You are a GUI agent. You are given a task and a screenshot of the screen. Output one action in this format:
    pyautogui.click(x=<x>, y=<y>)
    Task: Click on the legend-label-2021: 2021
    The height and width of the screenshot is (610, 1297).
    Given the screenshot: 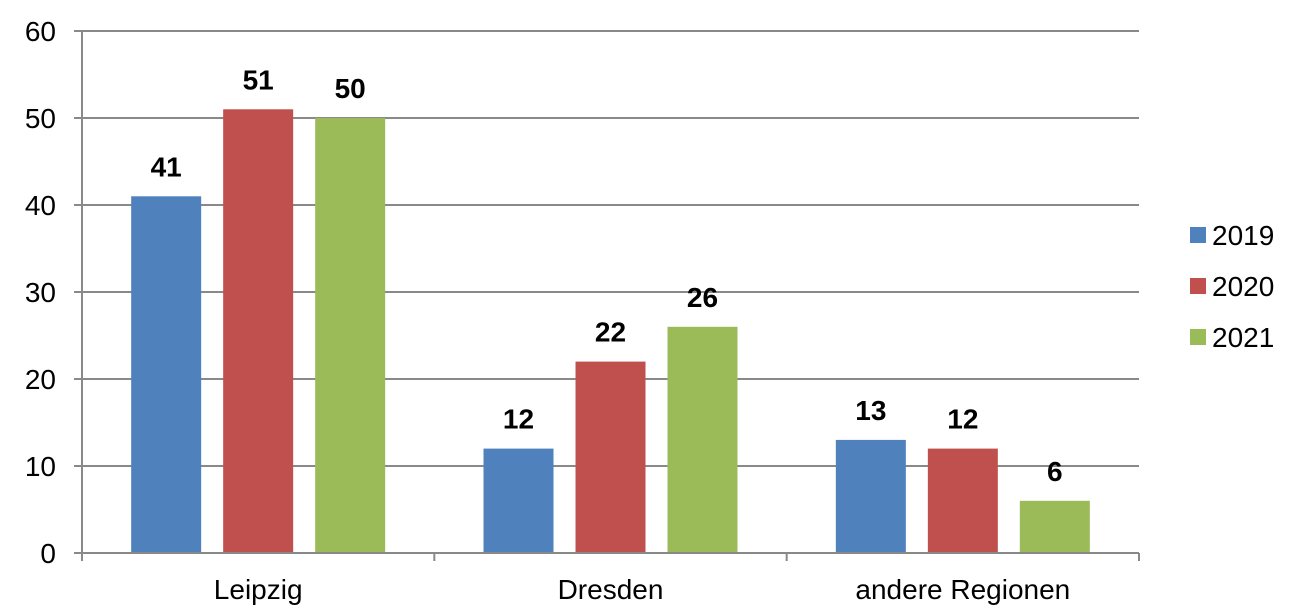 What is the action you would take?
    pyautogui.click(x=1243, y=337)
    